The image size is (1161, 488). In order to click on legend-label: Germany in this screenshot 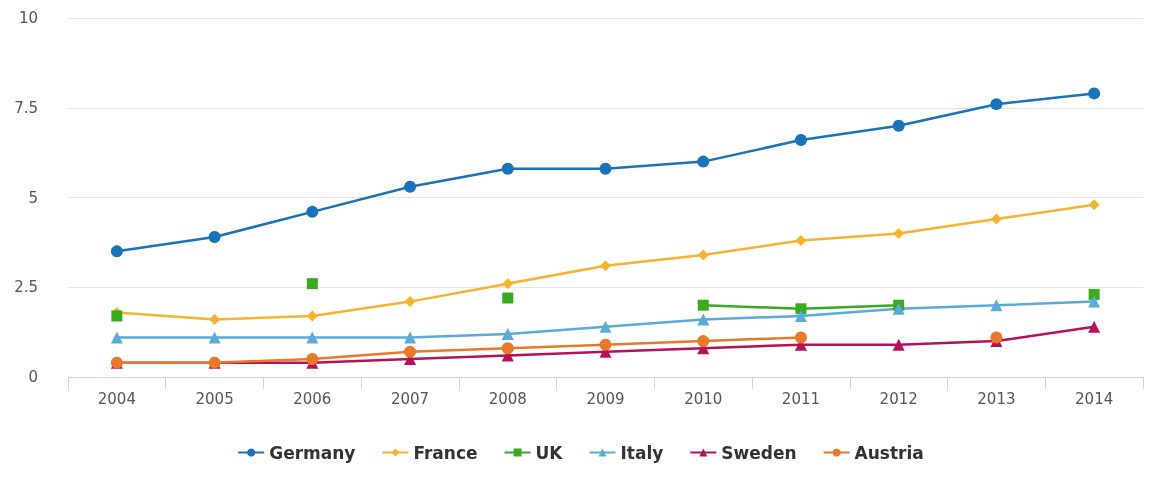, I will do `click(312, 452)`.